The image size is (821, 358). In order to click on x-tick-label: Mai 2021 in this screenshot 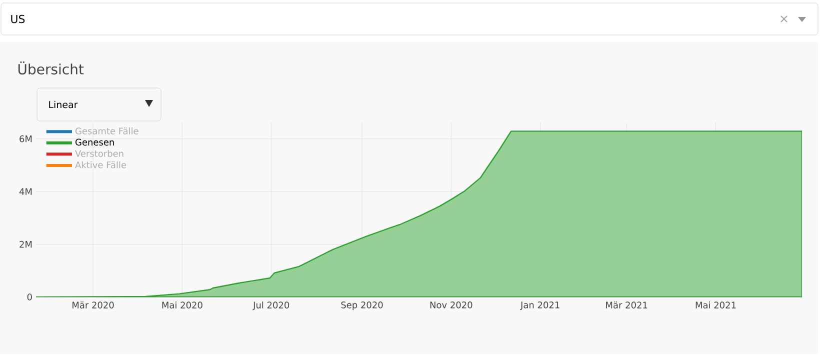, I will do `click(716, 305)`.